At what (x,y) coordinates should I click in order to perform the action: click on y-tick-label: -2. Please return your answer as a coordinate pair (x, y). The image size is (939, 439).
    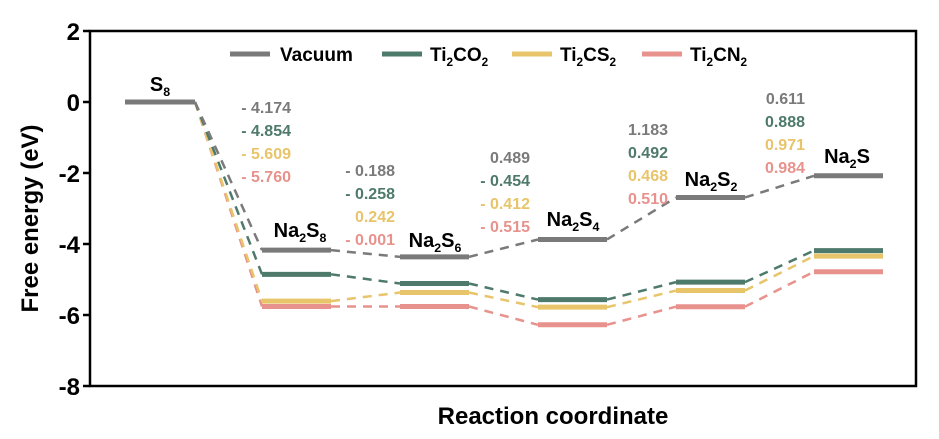
    Looking at the image, I should click on (69, 174).